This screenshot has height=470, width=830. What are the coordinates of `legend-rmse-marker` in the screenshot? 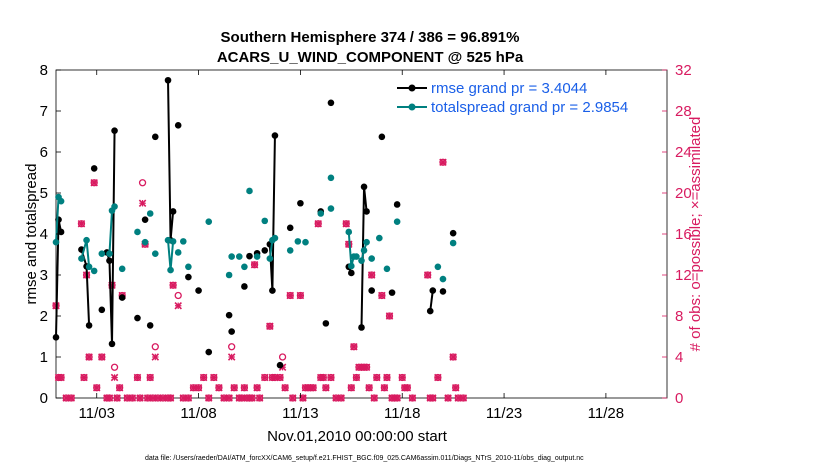 It's located at (412, 88).